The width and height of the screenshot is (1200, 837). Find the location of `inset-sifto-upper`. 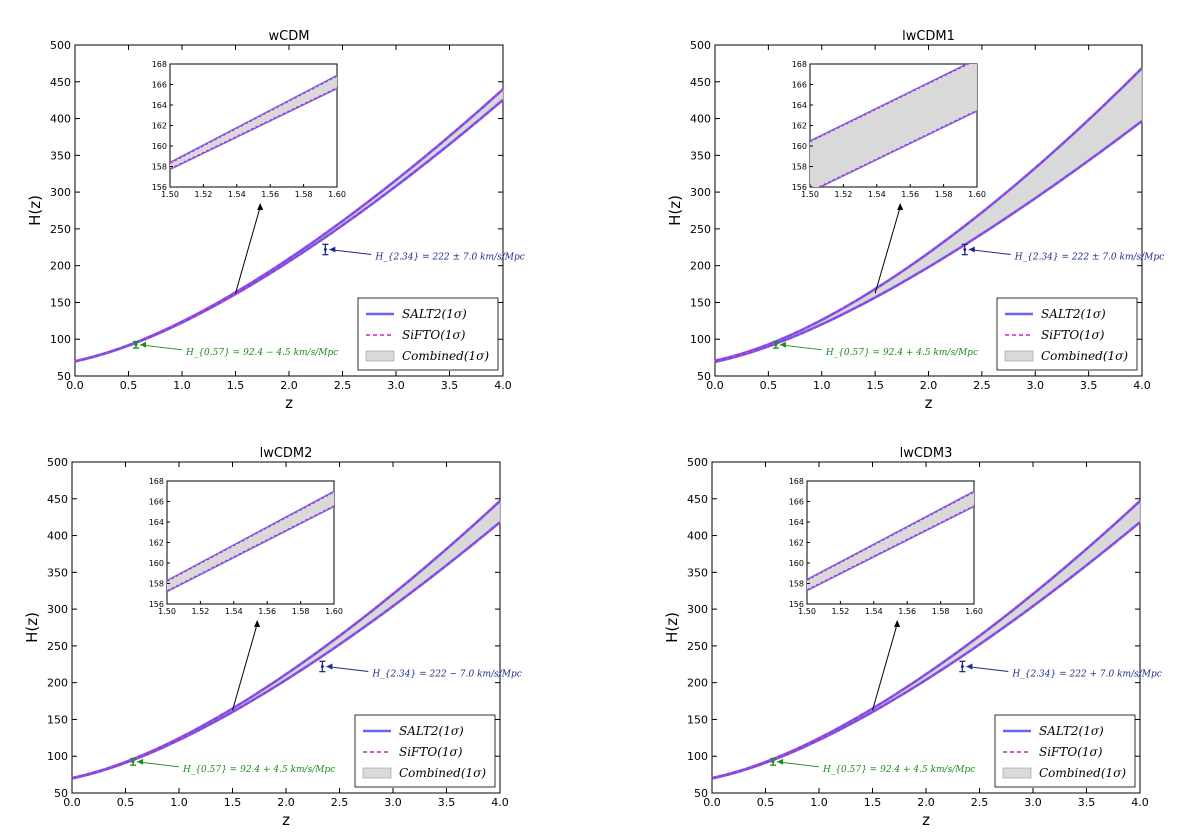

inset-sifto-upper is located at coordinates (253, 119).